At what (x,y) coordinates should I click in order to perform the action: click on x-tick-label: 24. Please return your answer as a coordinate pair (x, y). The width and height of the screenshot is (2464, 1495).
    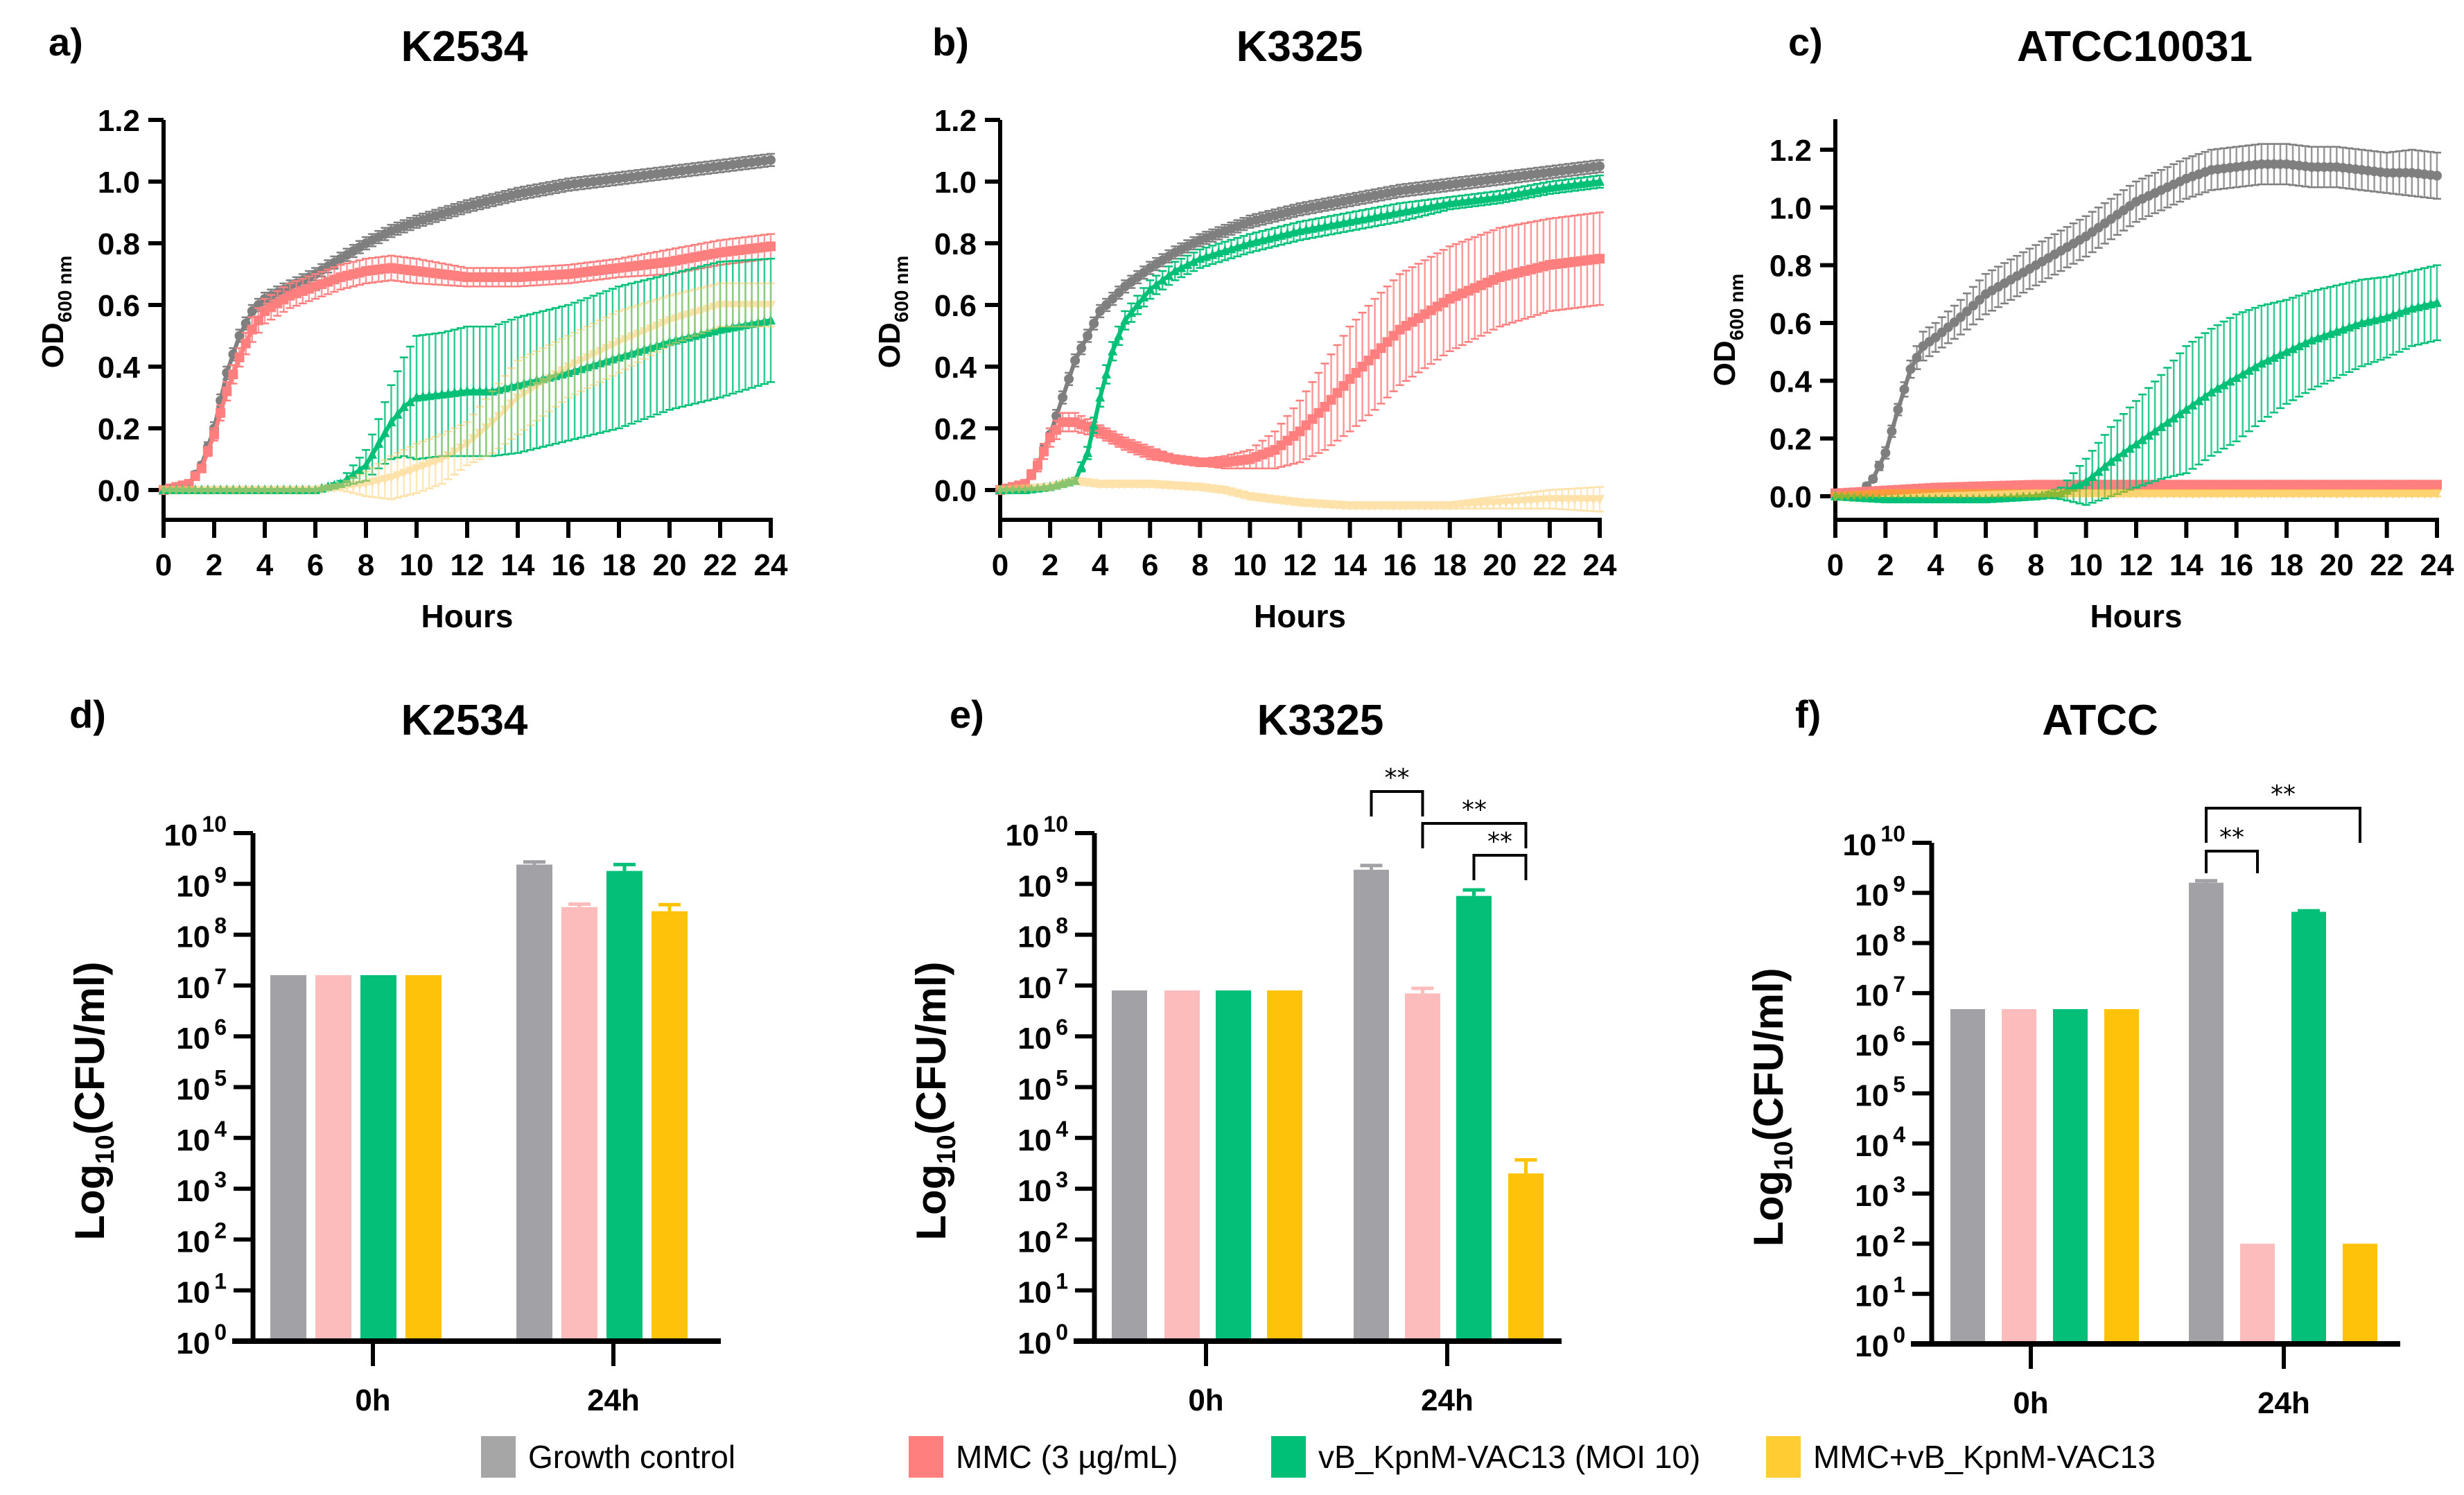
    Looking at the image, I should click on (2437, 565).